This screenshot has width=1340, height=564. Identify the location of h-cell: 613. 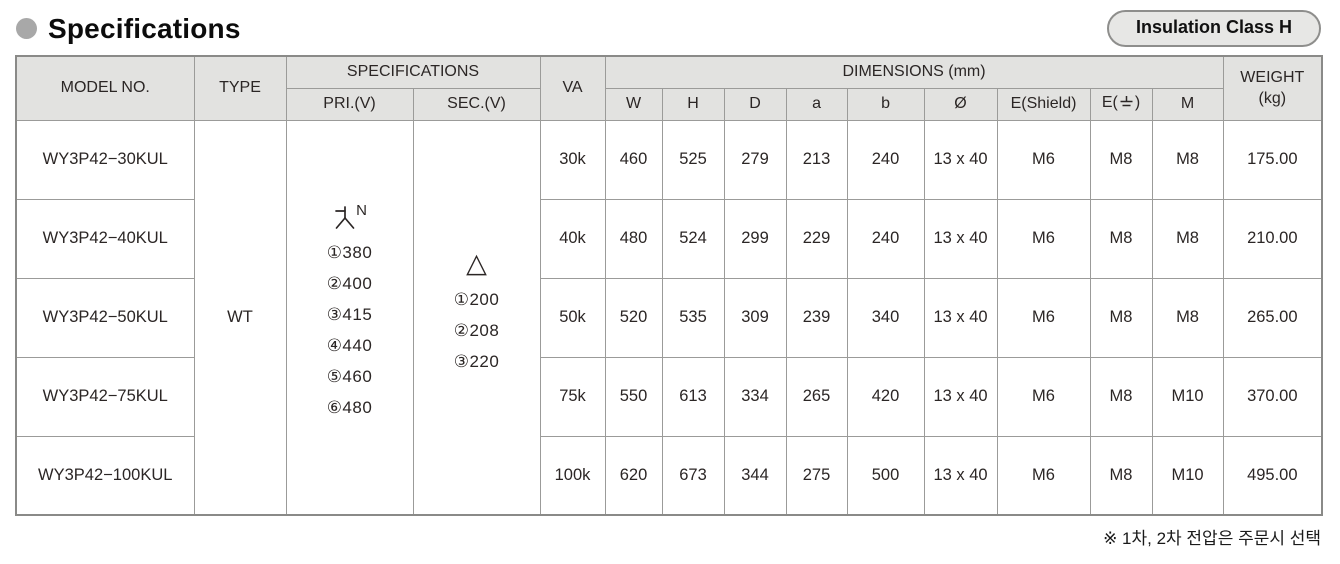
(693, 396).